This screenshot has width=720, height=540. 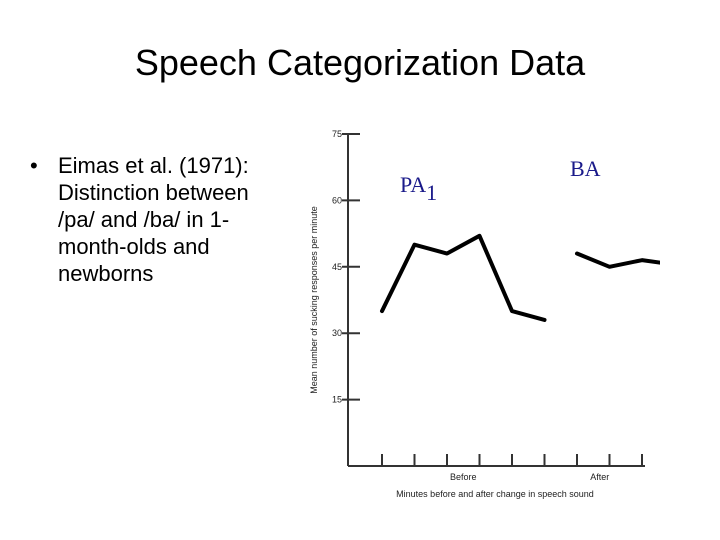 I want to click on slide-title: Speech Categorization Data, so click(x=360, y=62).